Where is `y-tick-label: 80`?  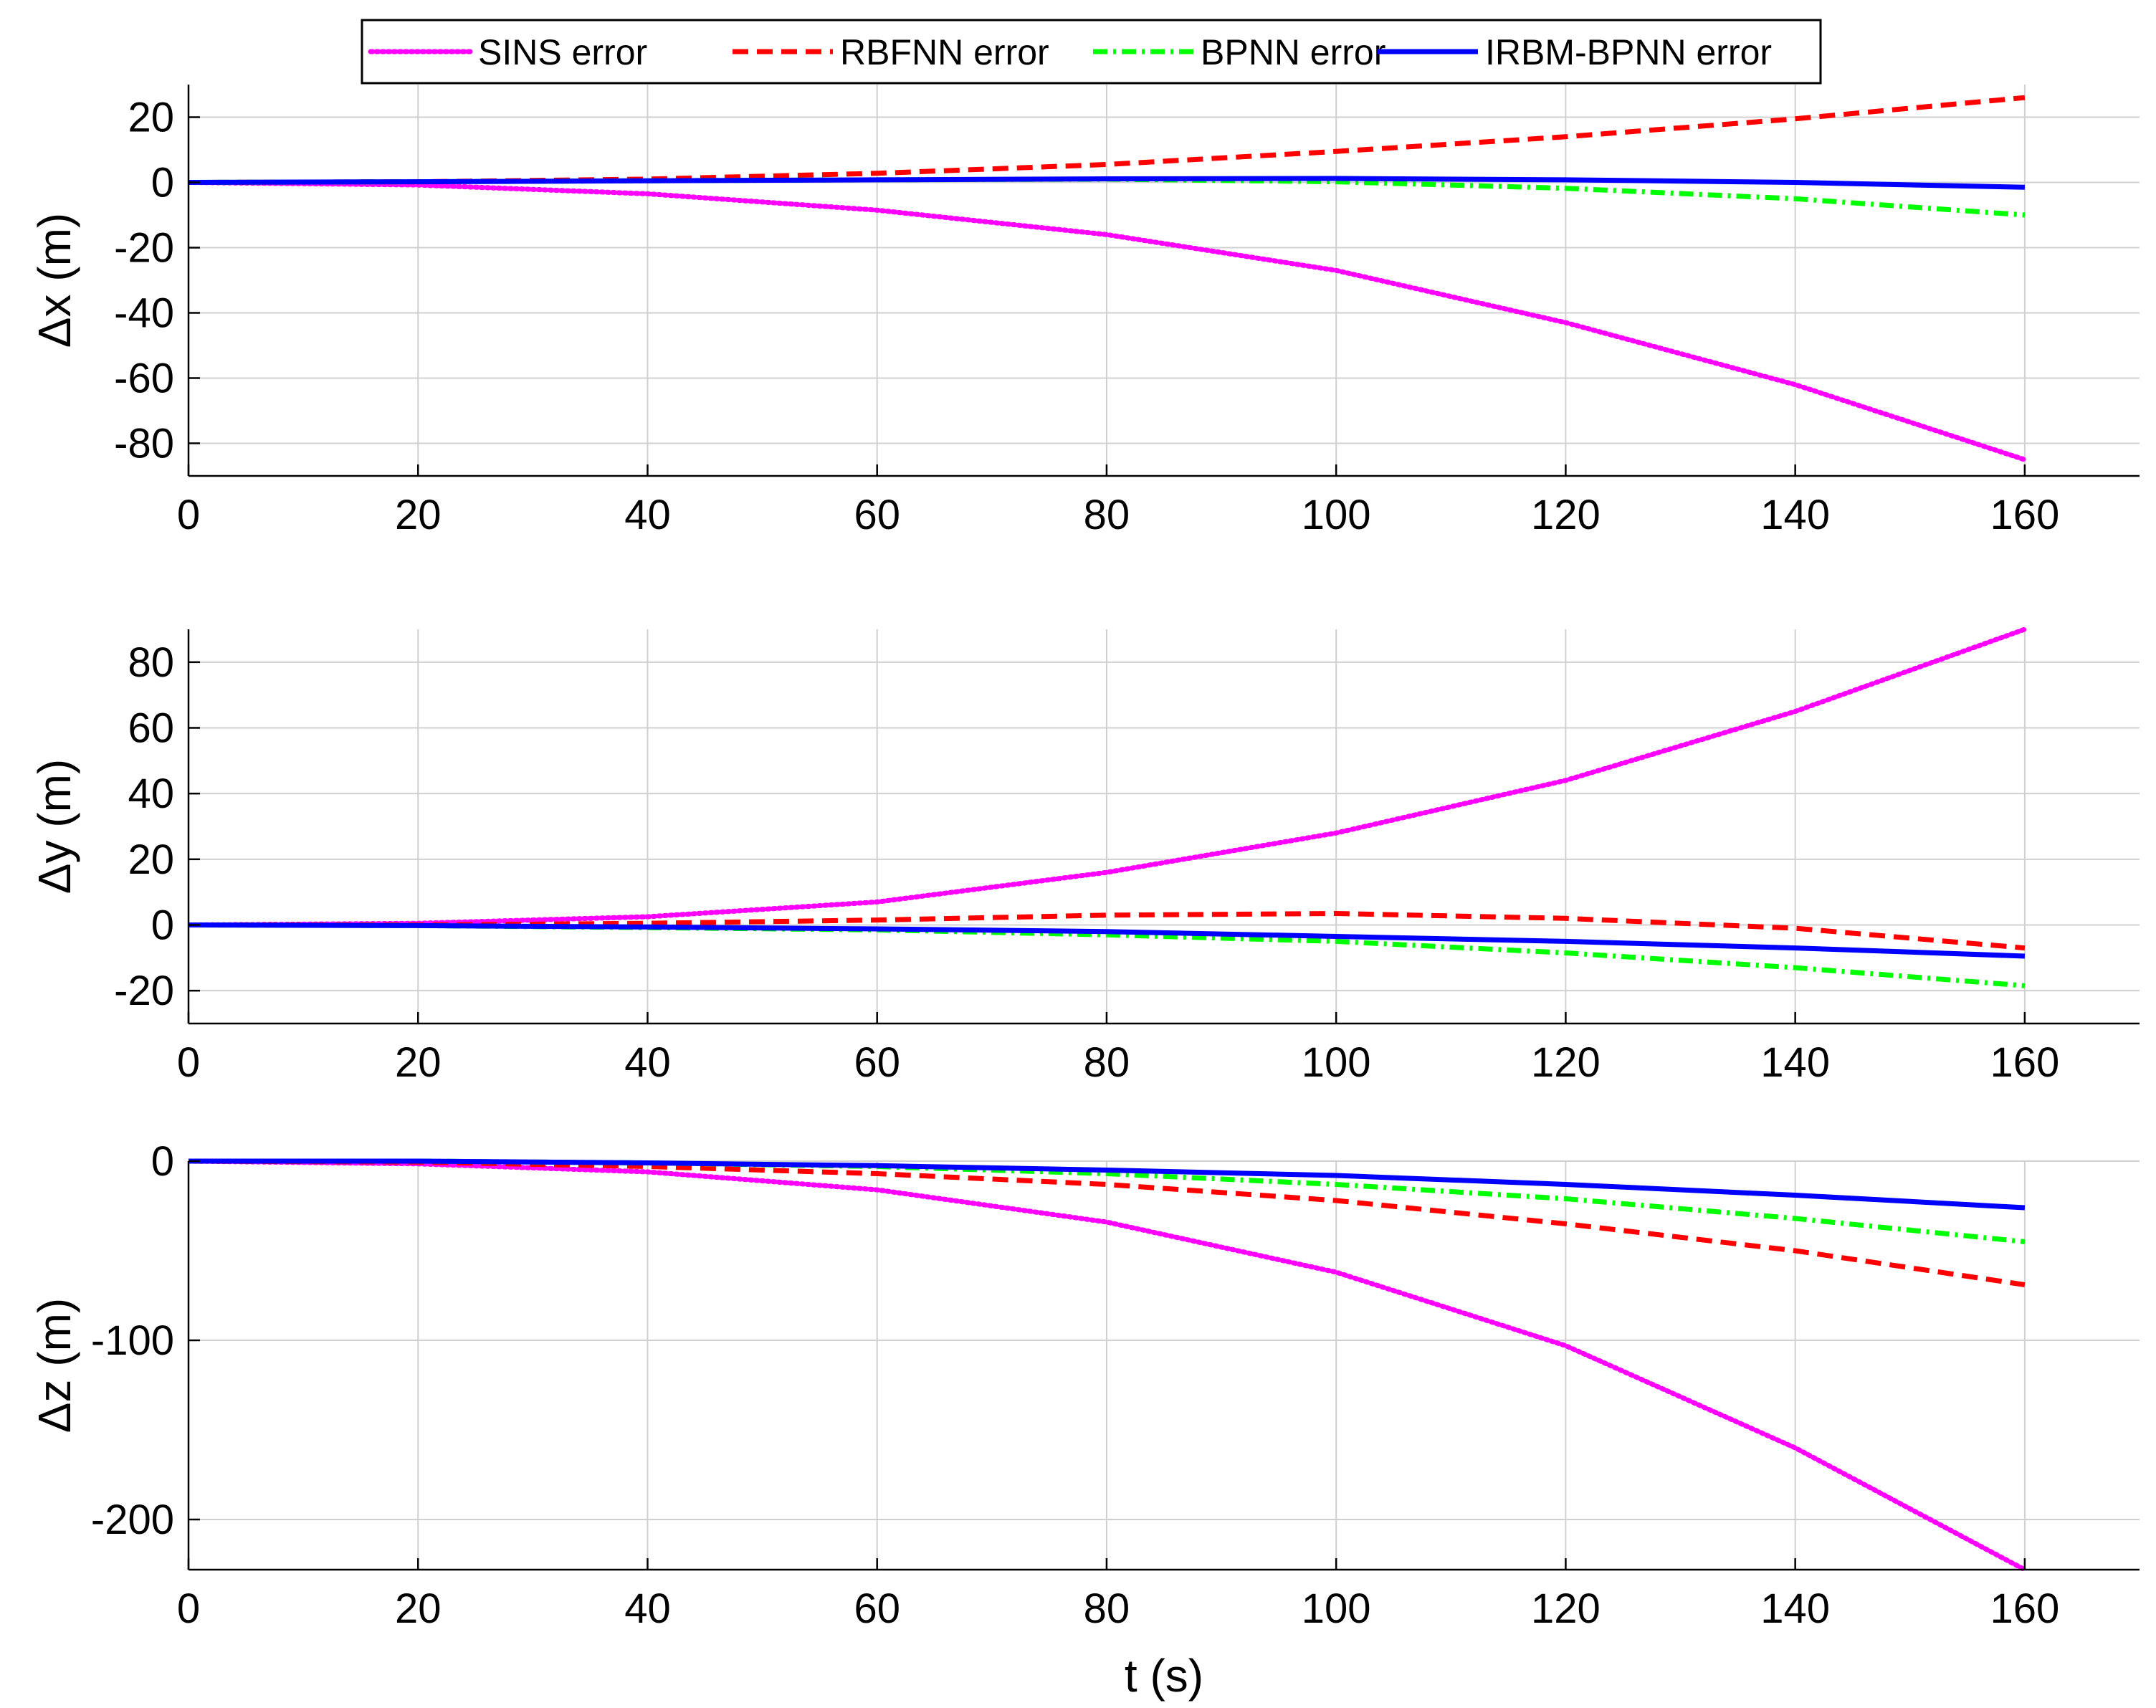
y-tick-label: 80 is located at coordinates (151, 662).